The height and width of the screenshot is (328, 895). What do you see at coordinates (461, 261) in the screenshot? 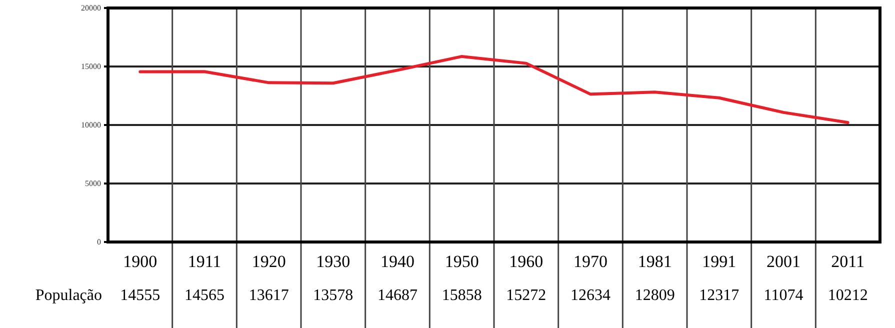
I see `x-tick-label: 1950` at bounding box center [461, 261].